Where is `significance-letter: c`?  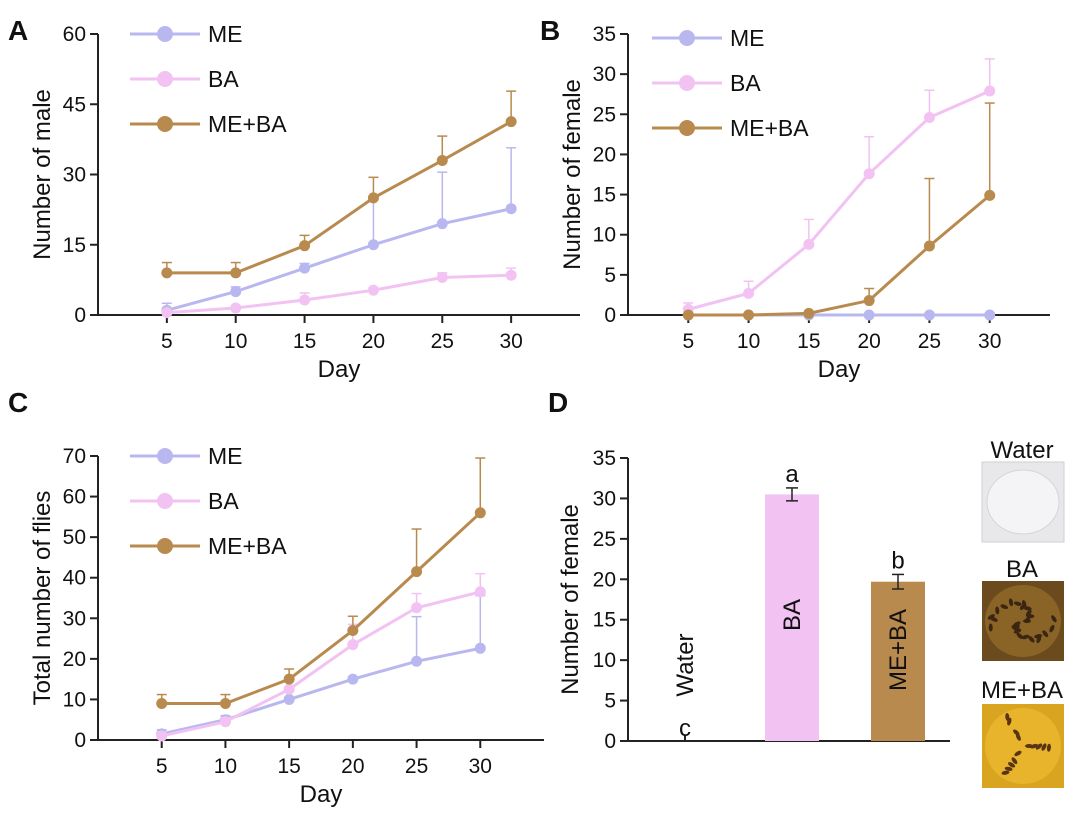
significance-letter: c is located at coordinates (685, 728).